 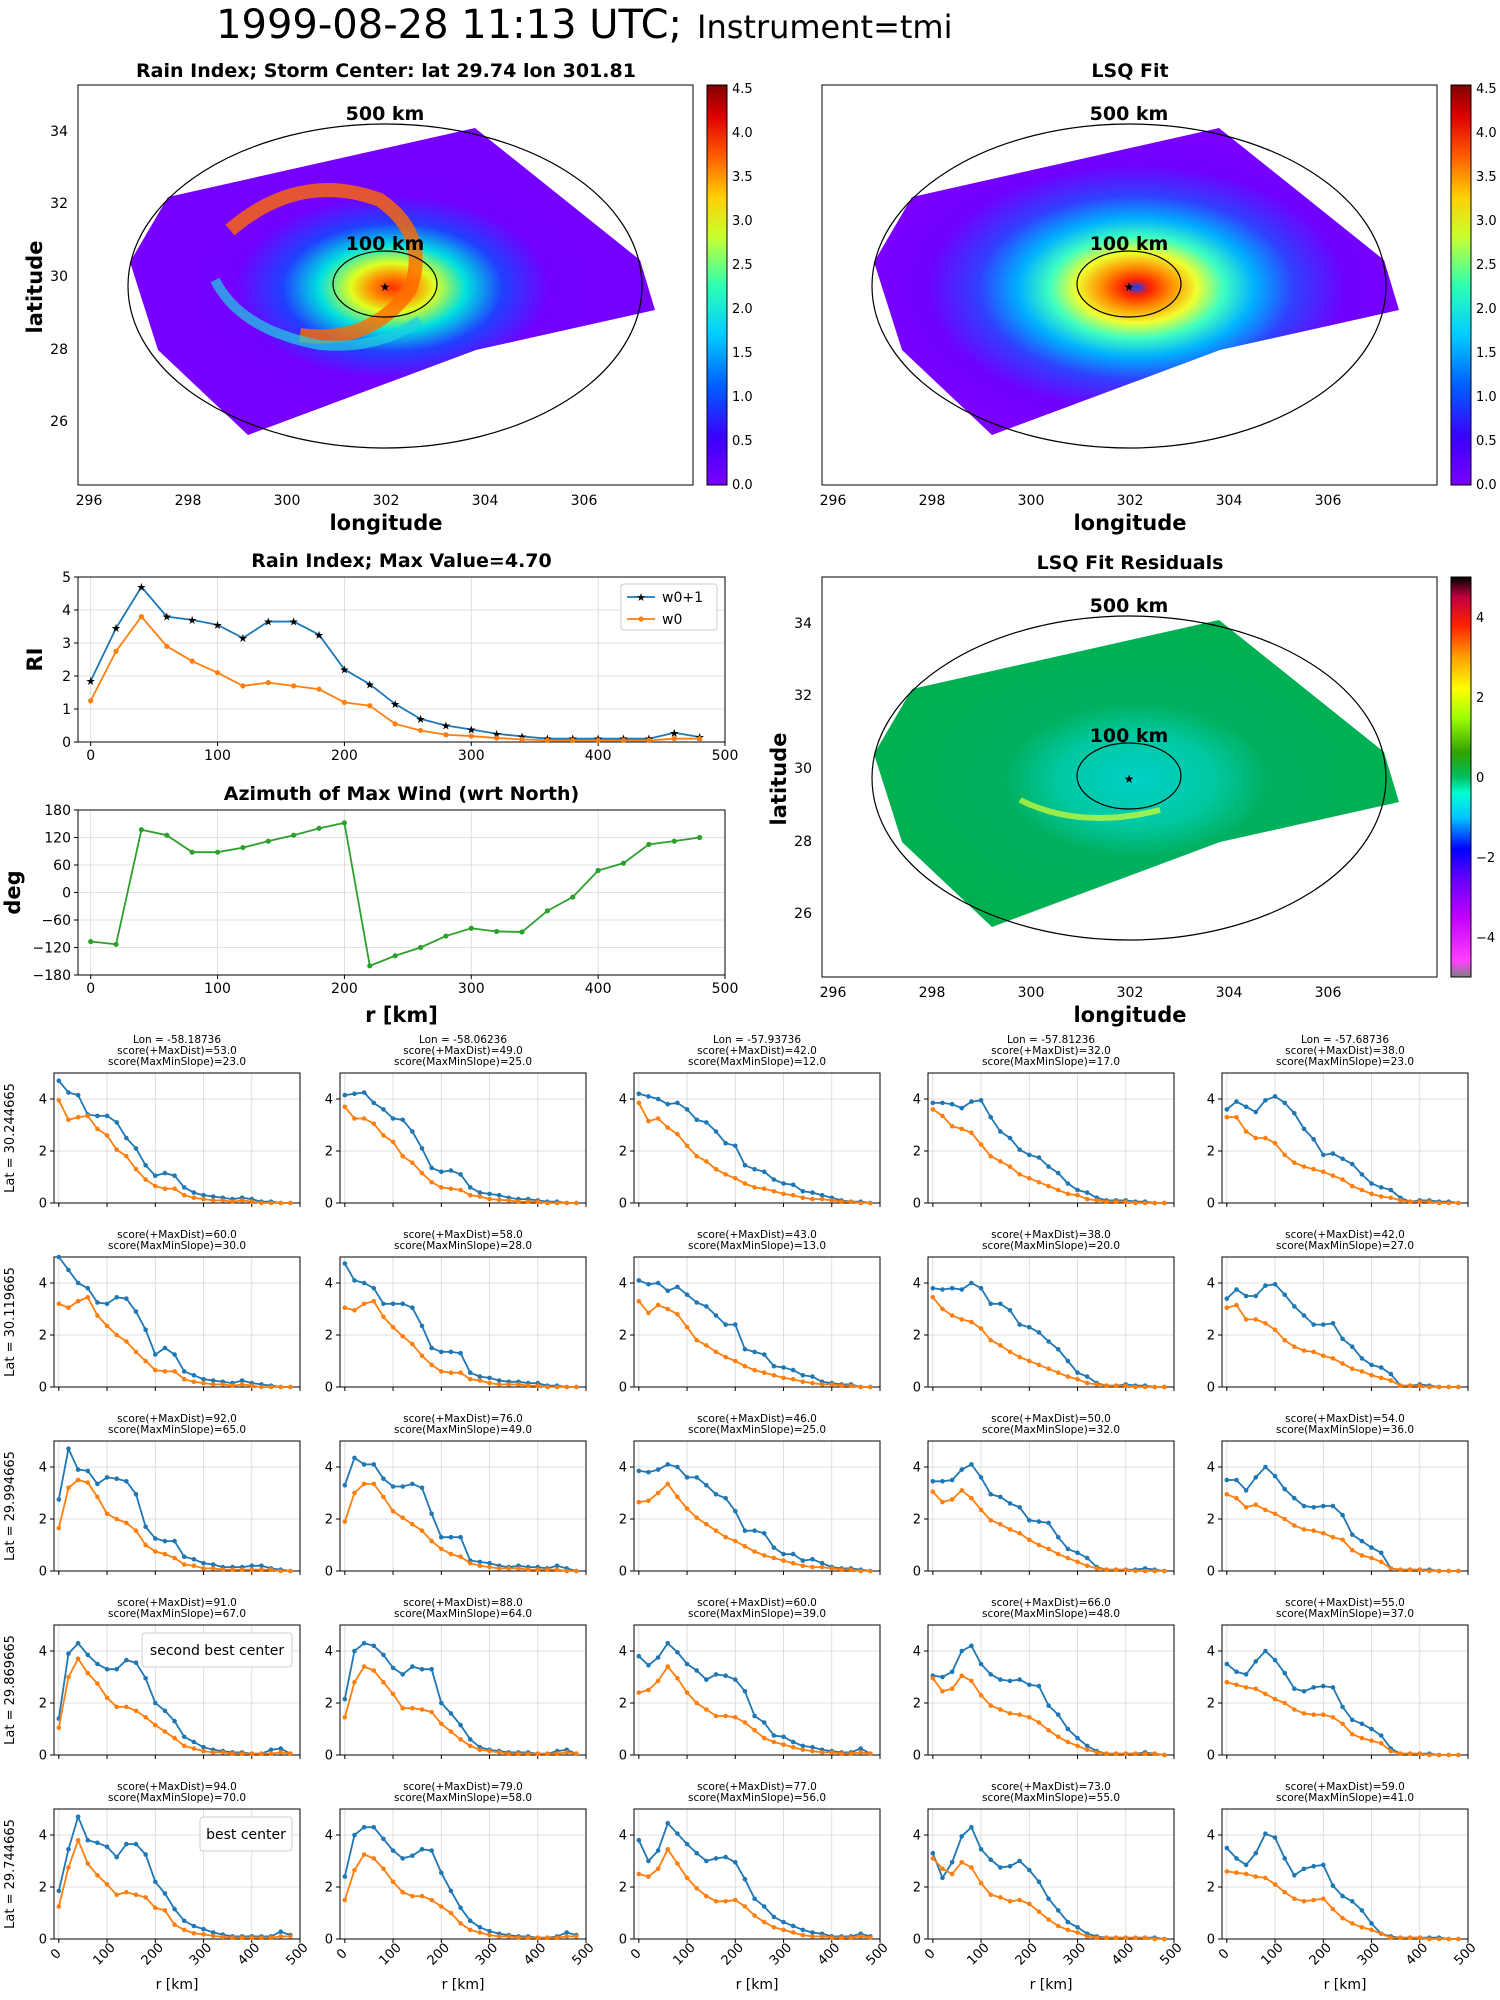 I want to click on colorbar-tick: 3.5, so click(x=1486, y=177).